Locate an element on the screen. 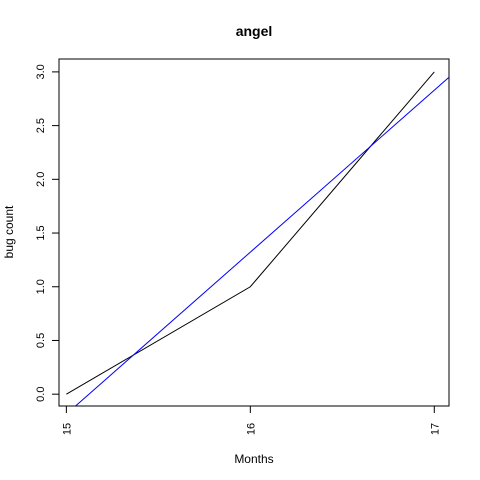 This screenshot has height=480, width=480. x-tick-label-16: 16 is located at coordinates (251, 429).